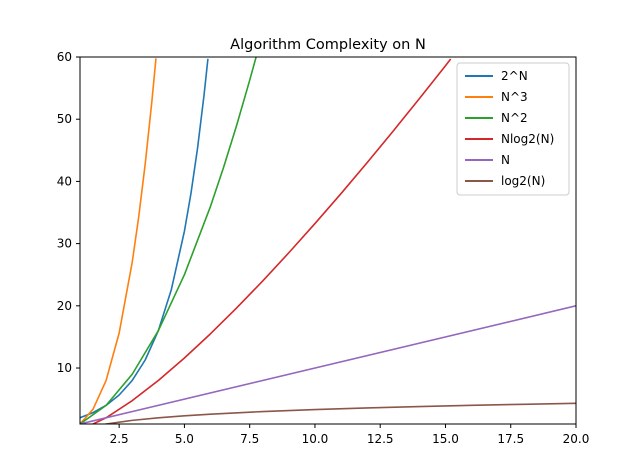 This screenshot has height=476, width=640. What do you see at coordinates (64, 244) in the screenshot?
I see `y-tick-label: 30` at bounding box center [64, 244].